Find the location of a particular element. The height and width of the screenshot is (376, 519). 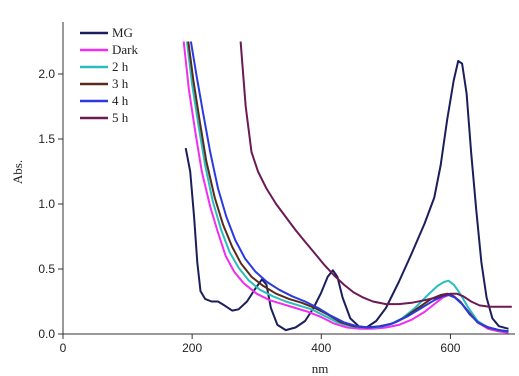

y-axis-label: Abs. is located at coordinates (17, 172).